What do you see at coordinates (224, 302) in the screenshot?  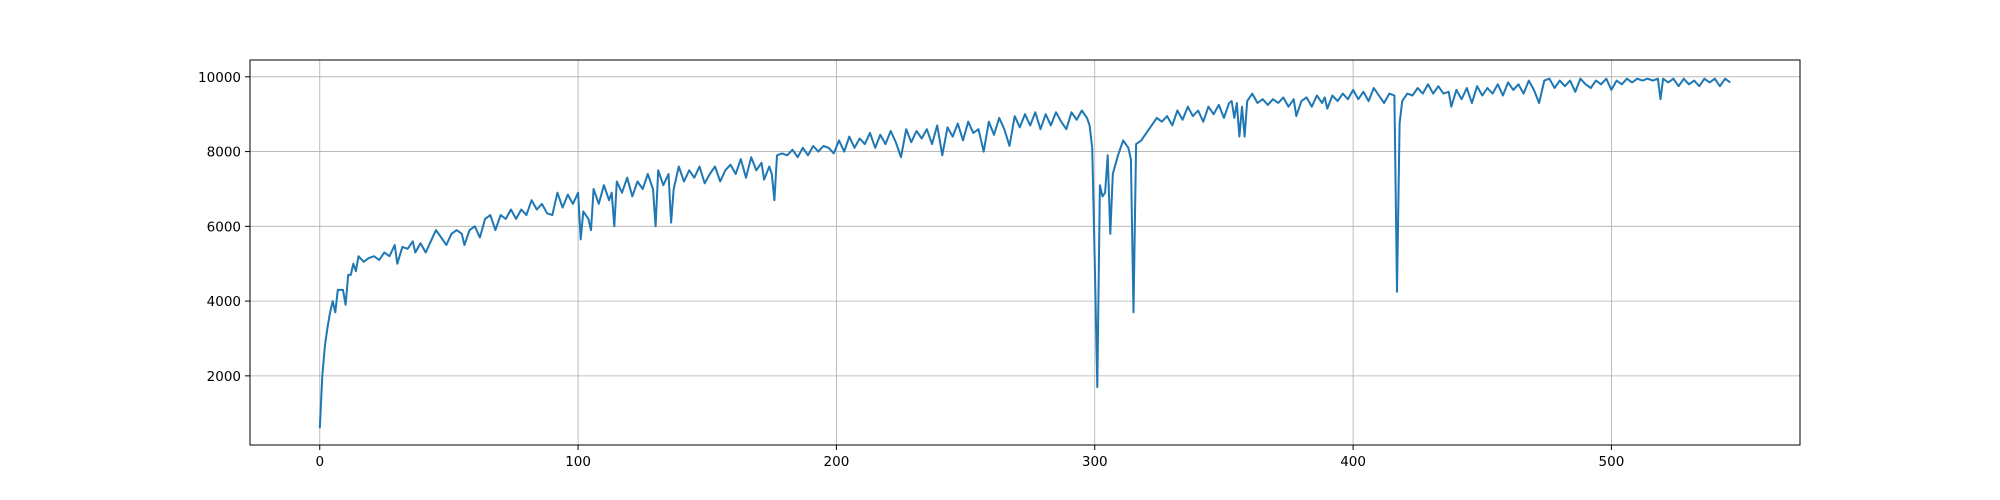 I see `y-tick-label: 4000` at bounding box center [224, 302].